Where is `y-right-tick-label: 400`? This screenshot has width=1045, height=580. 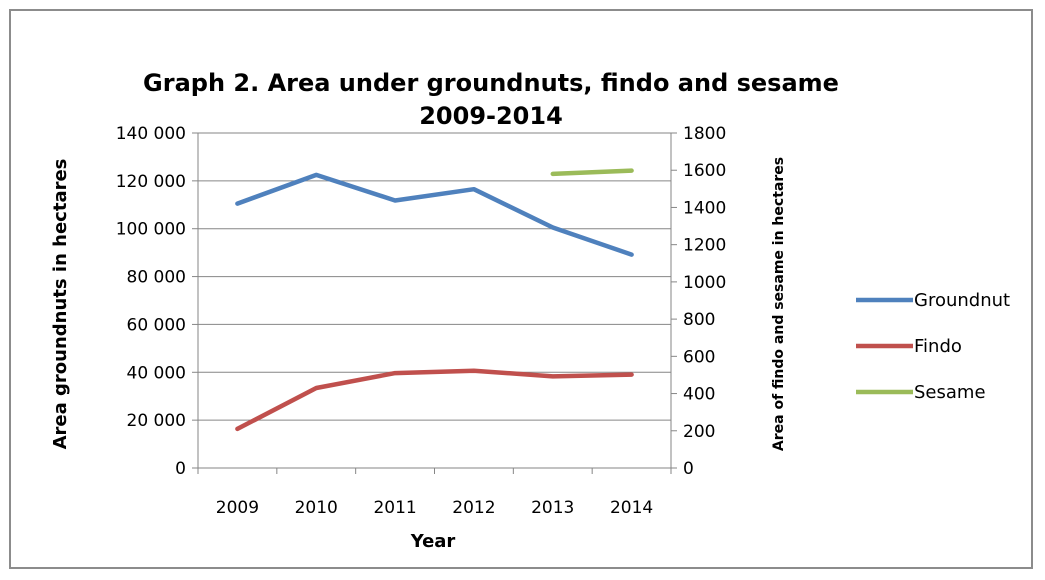
y-right-tick-label: 400 is located at coordinates (699, 395).